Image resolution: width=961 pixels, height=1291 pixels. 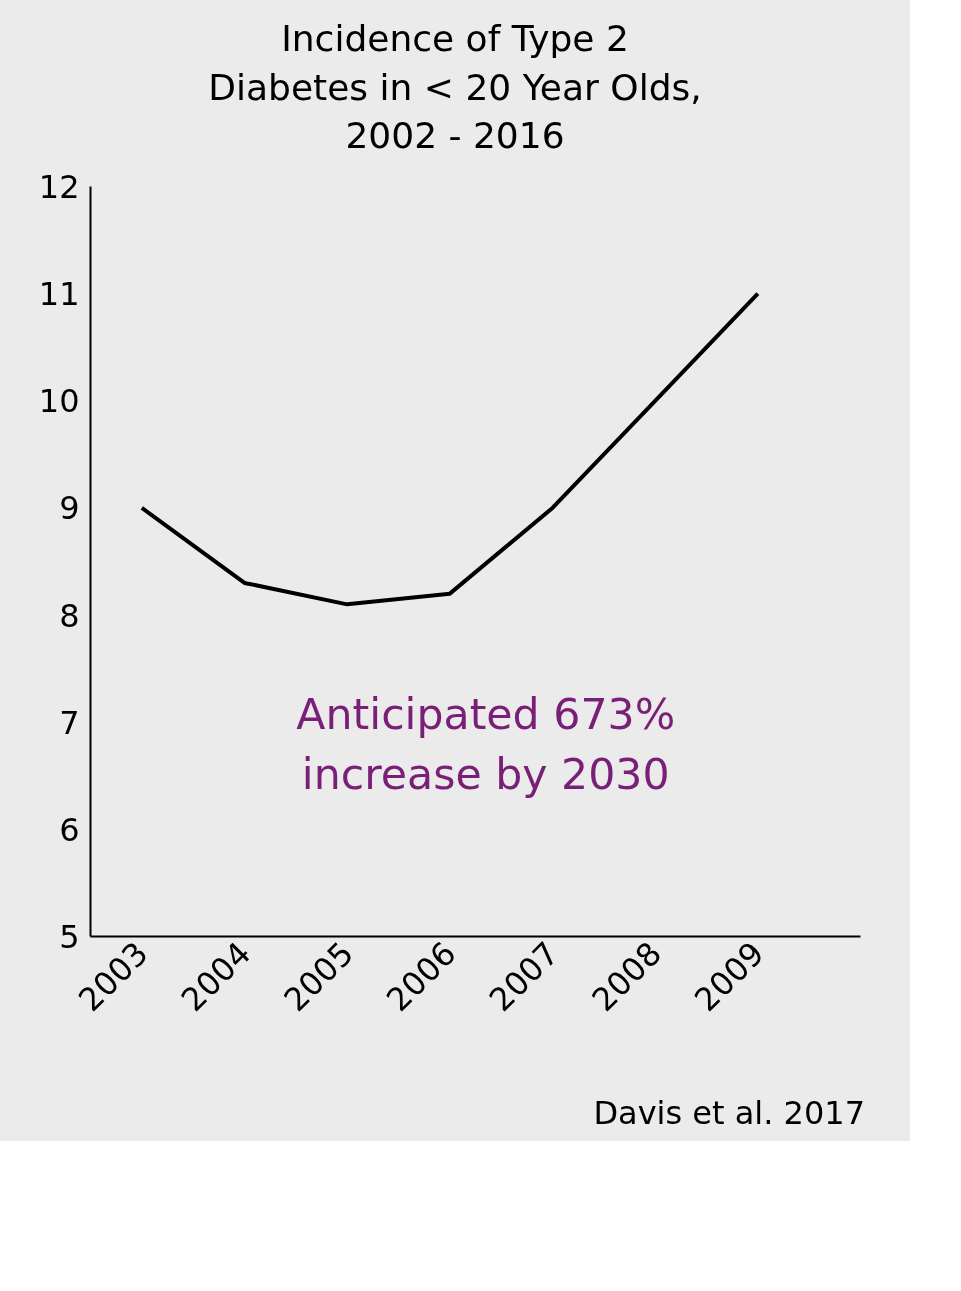 I want to click on y-tick-label: 9, so click(x=69, y=508).